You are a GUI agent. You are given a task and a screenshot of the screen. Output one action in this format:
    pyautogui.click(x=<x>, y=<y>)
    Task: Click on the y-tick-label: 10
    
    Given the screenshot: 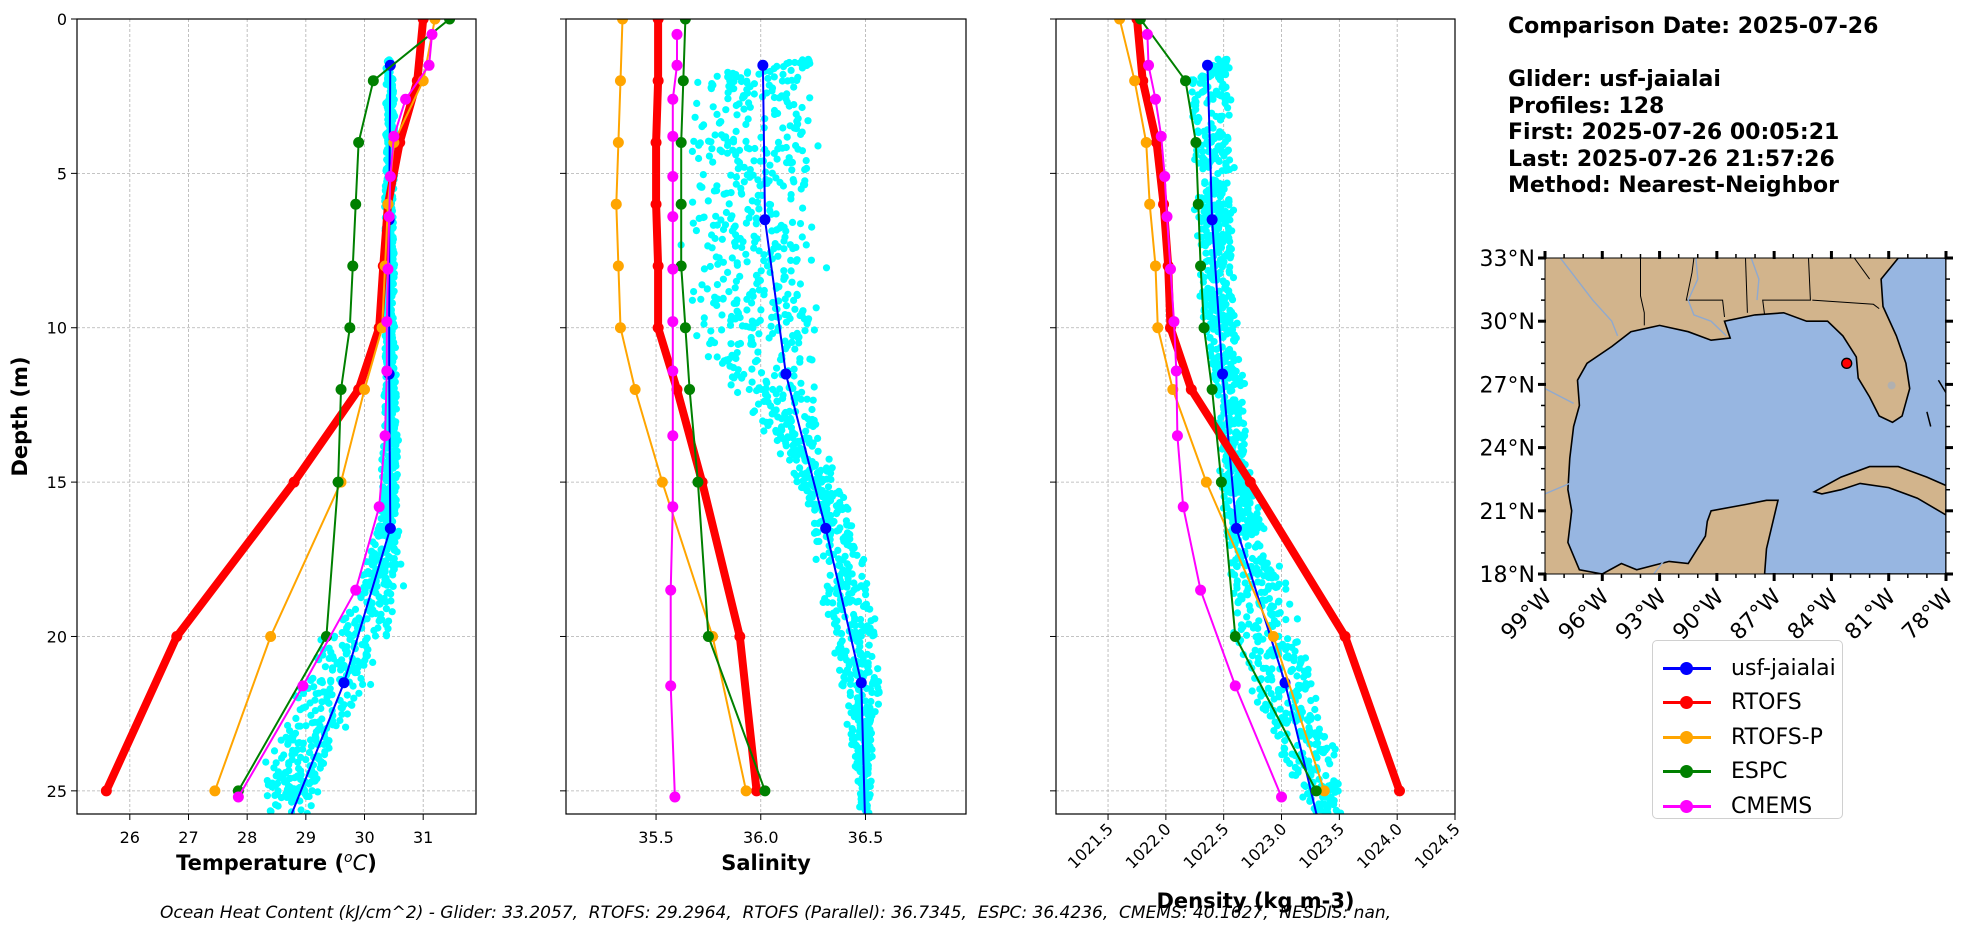 What is the action you would take?
    pyautogui.click(x=57, y=328)
    